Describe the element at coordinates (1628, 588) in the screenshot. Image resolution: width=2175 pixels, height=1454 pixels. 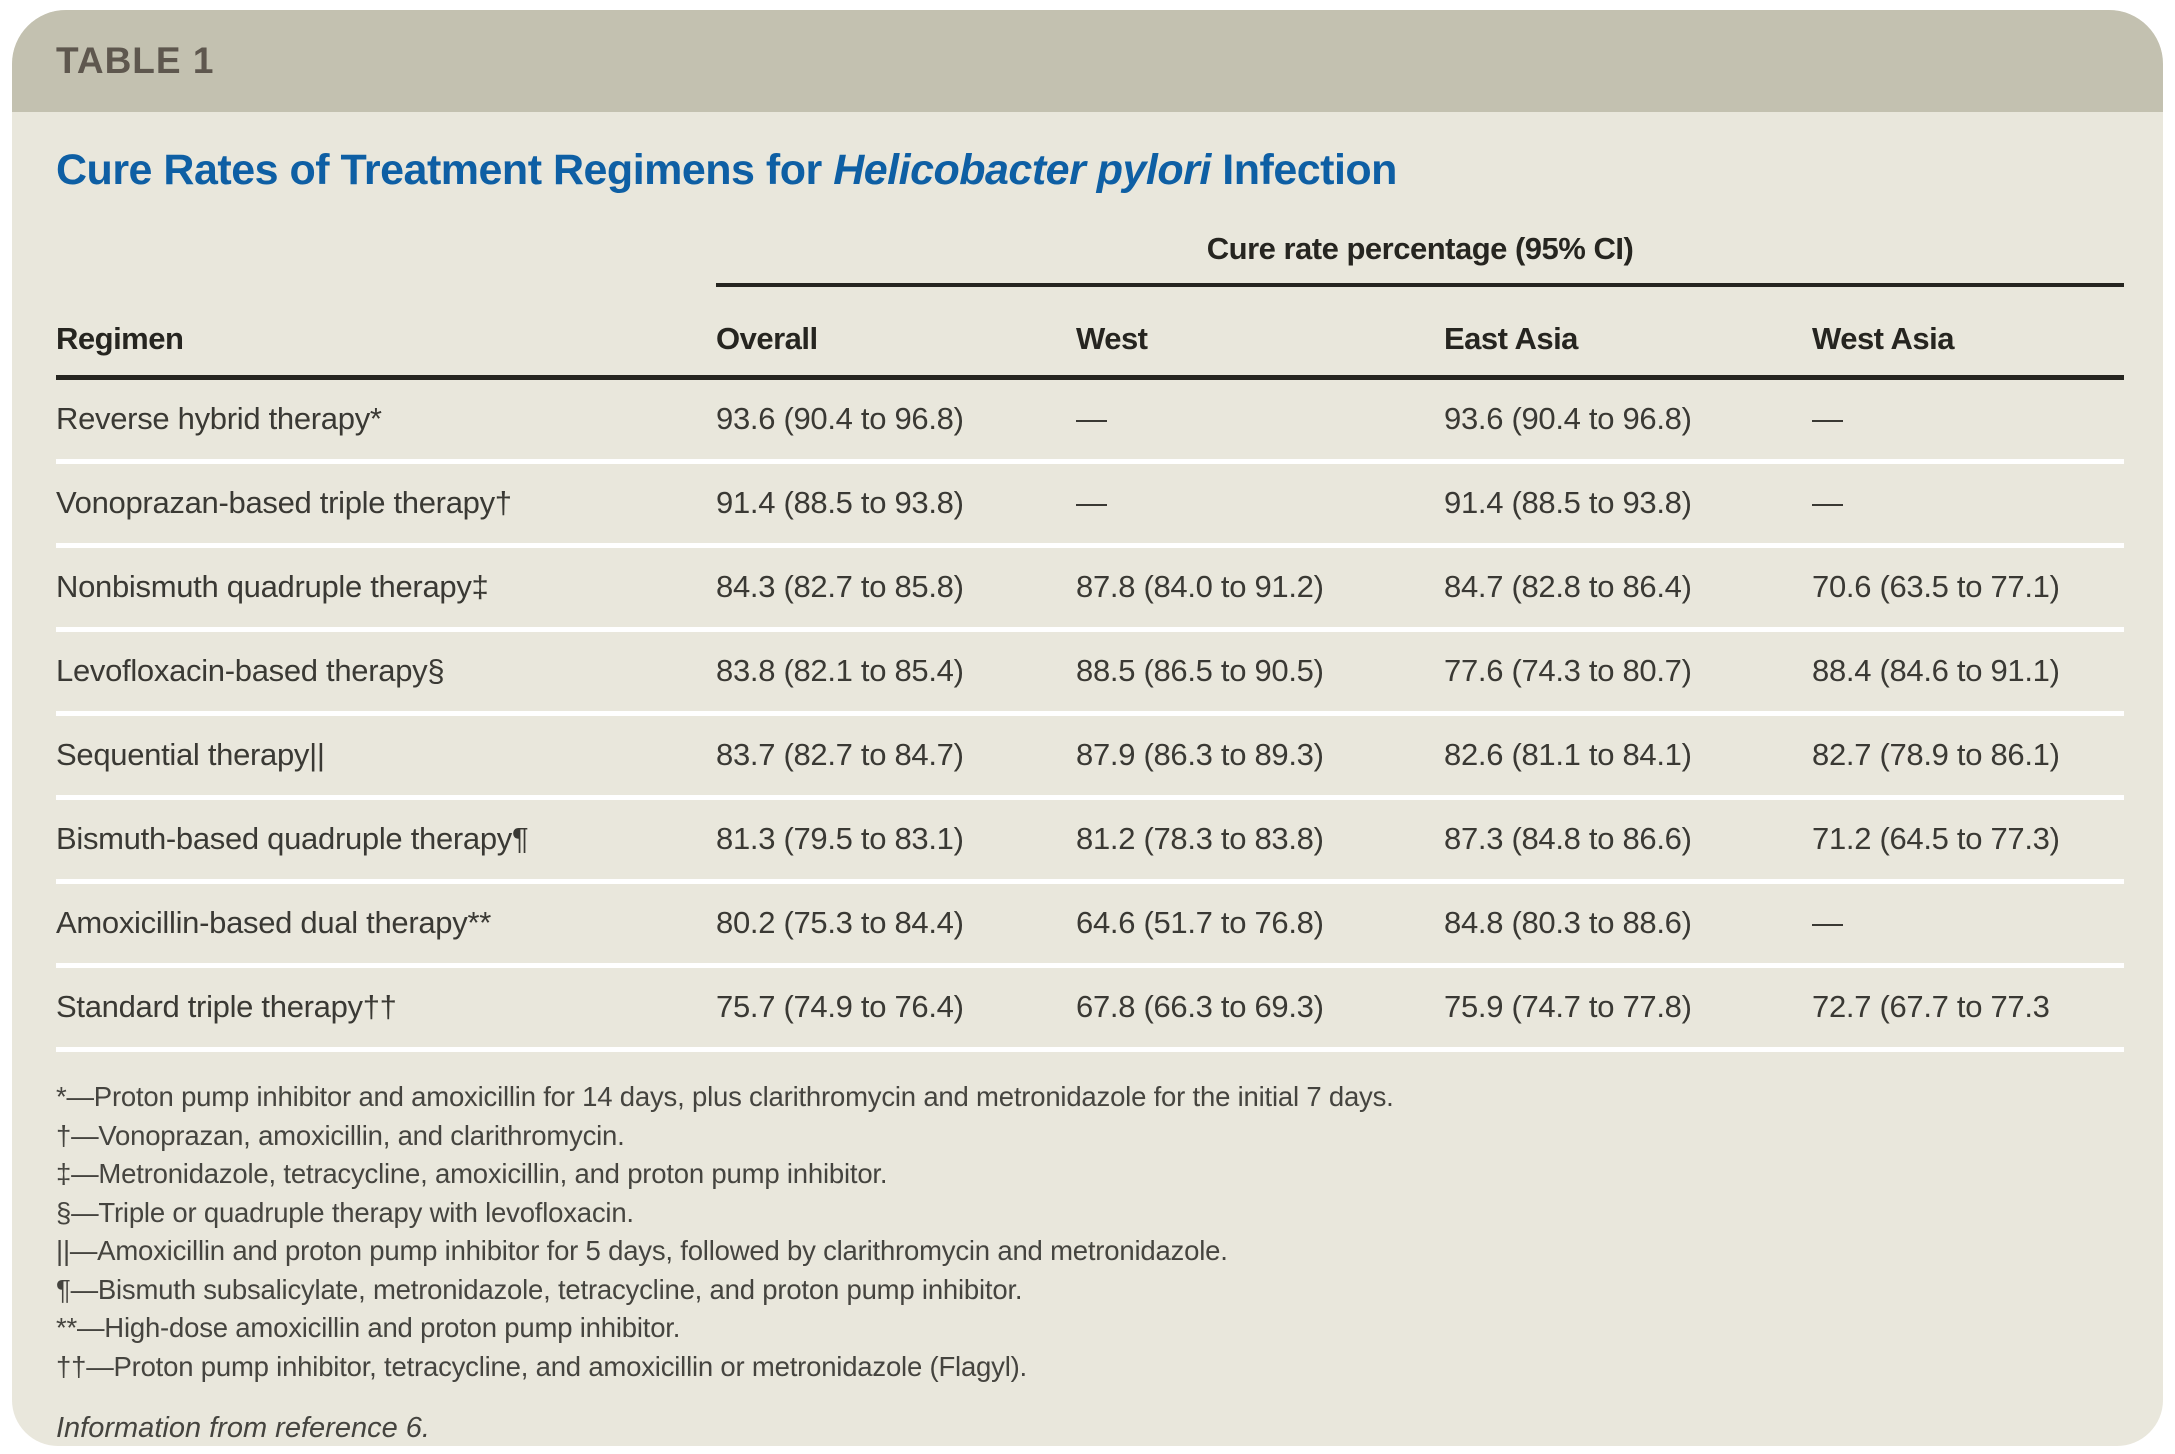
I see `east-asia-cell: 84.7 (82.8 to 86.4)` at that location.